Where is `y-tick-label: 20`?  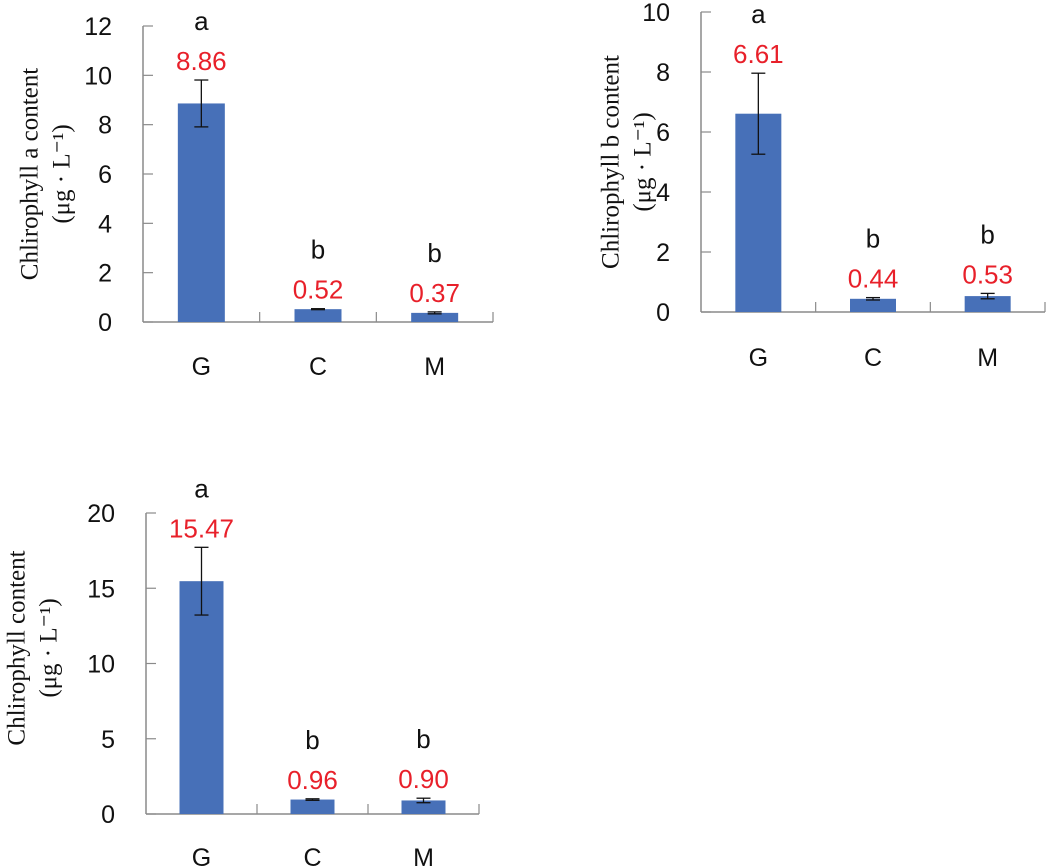
y-tick-label: 20 is located at coordinates (101, 514).